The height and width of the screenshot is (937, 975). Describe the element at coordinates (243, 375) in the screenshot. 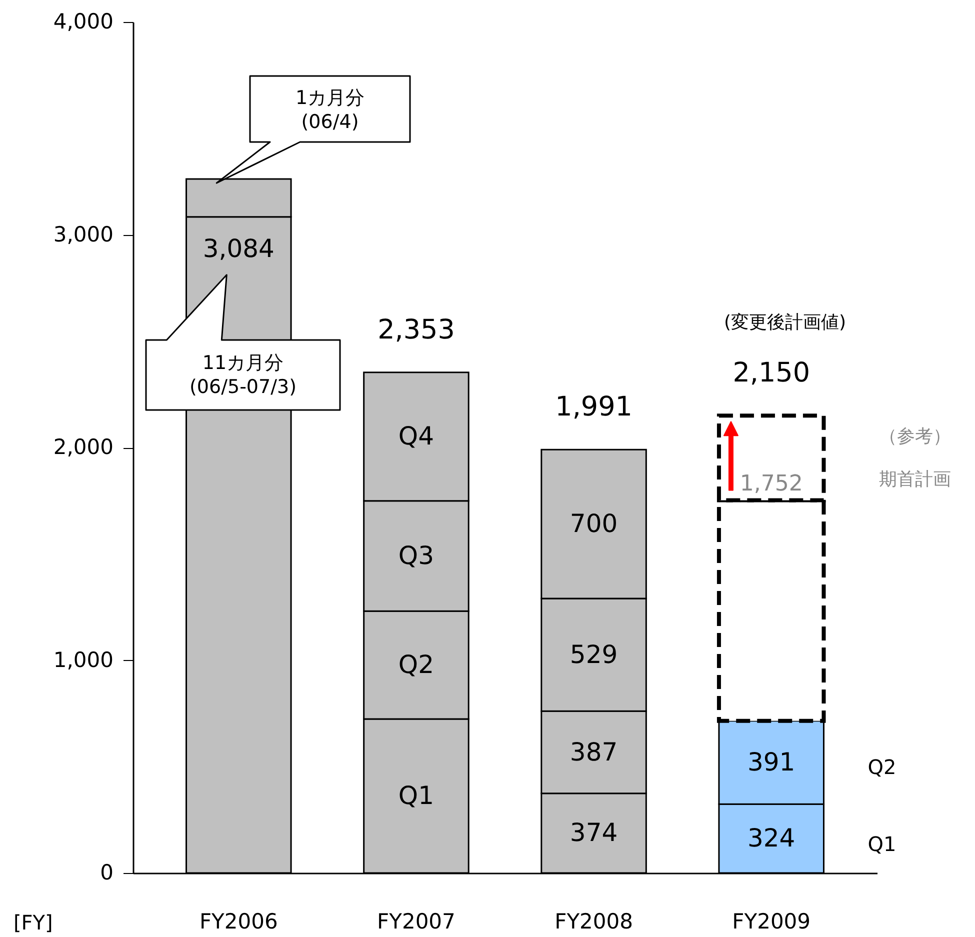

I see `annotation: 11カ月分 (06/5-07/3)` at that location.